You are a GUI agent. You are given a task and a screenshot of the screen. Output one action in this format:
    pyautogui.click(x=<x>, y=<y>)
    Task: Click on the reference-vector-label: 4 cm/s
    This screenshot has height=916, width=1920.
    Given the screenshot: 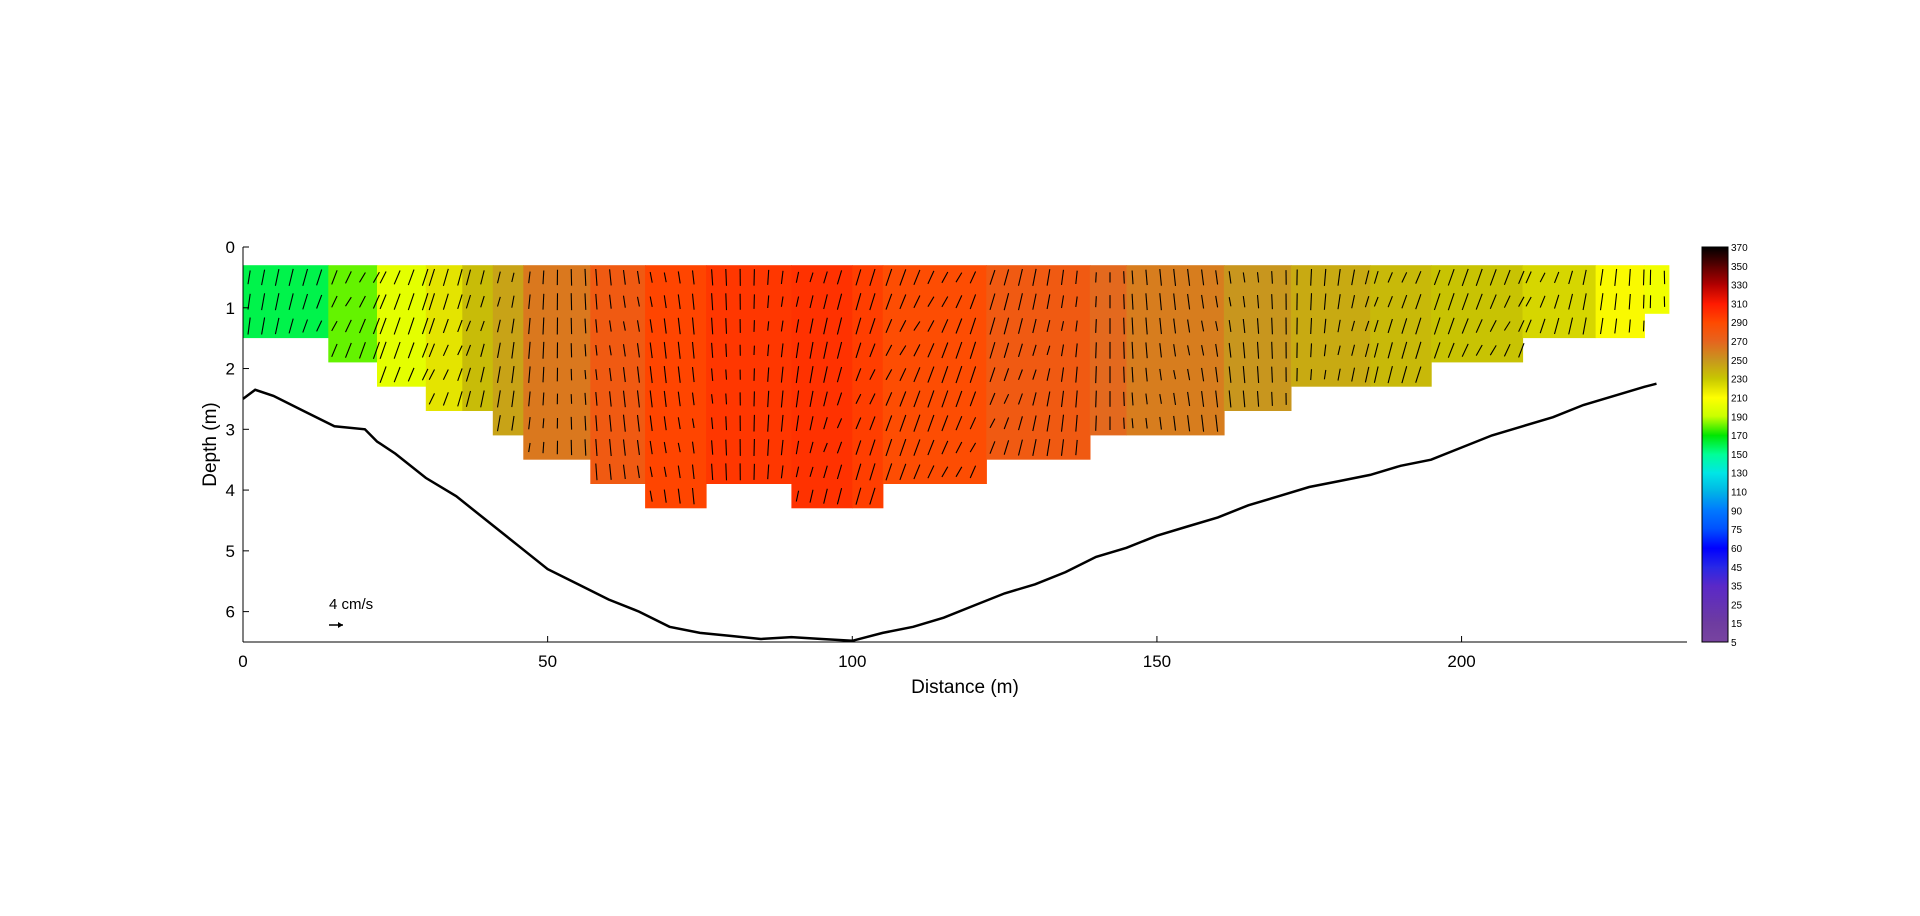 What is the action you would take?
    pyautogui.click(x=351, y=604)
    